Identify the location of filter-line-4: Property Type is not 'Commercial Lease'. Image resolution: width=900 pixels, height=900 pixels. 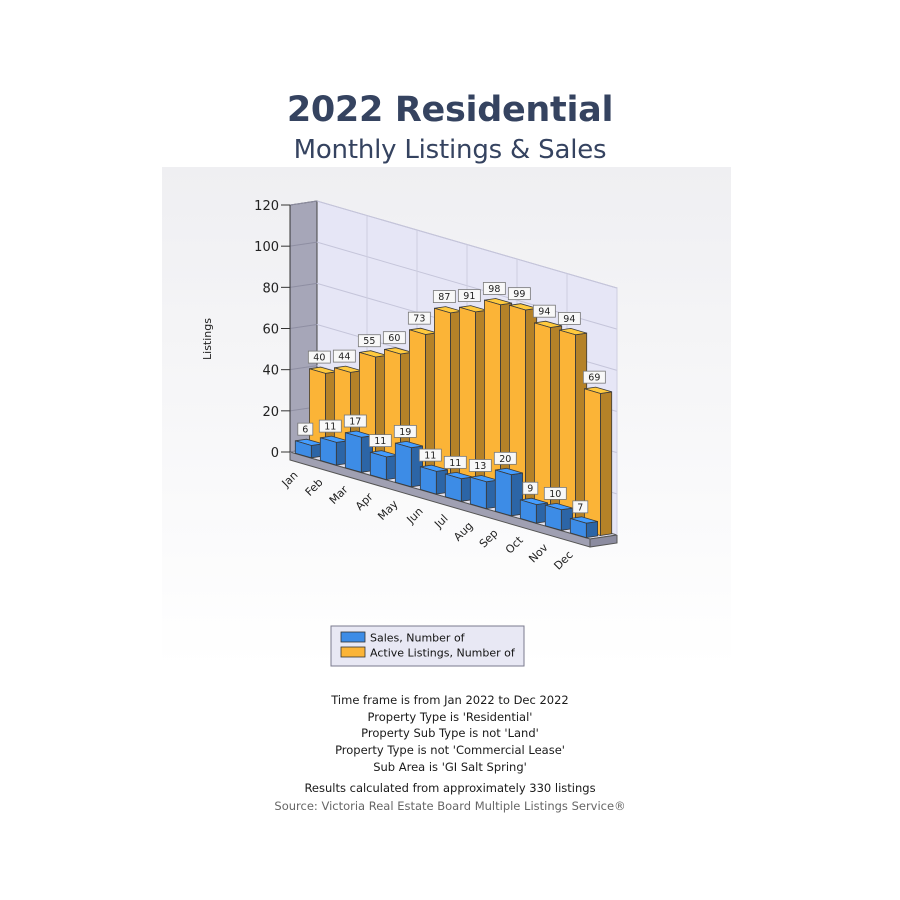
(450, 750).